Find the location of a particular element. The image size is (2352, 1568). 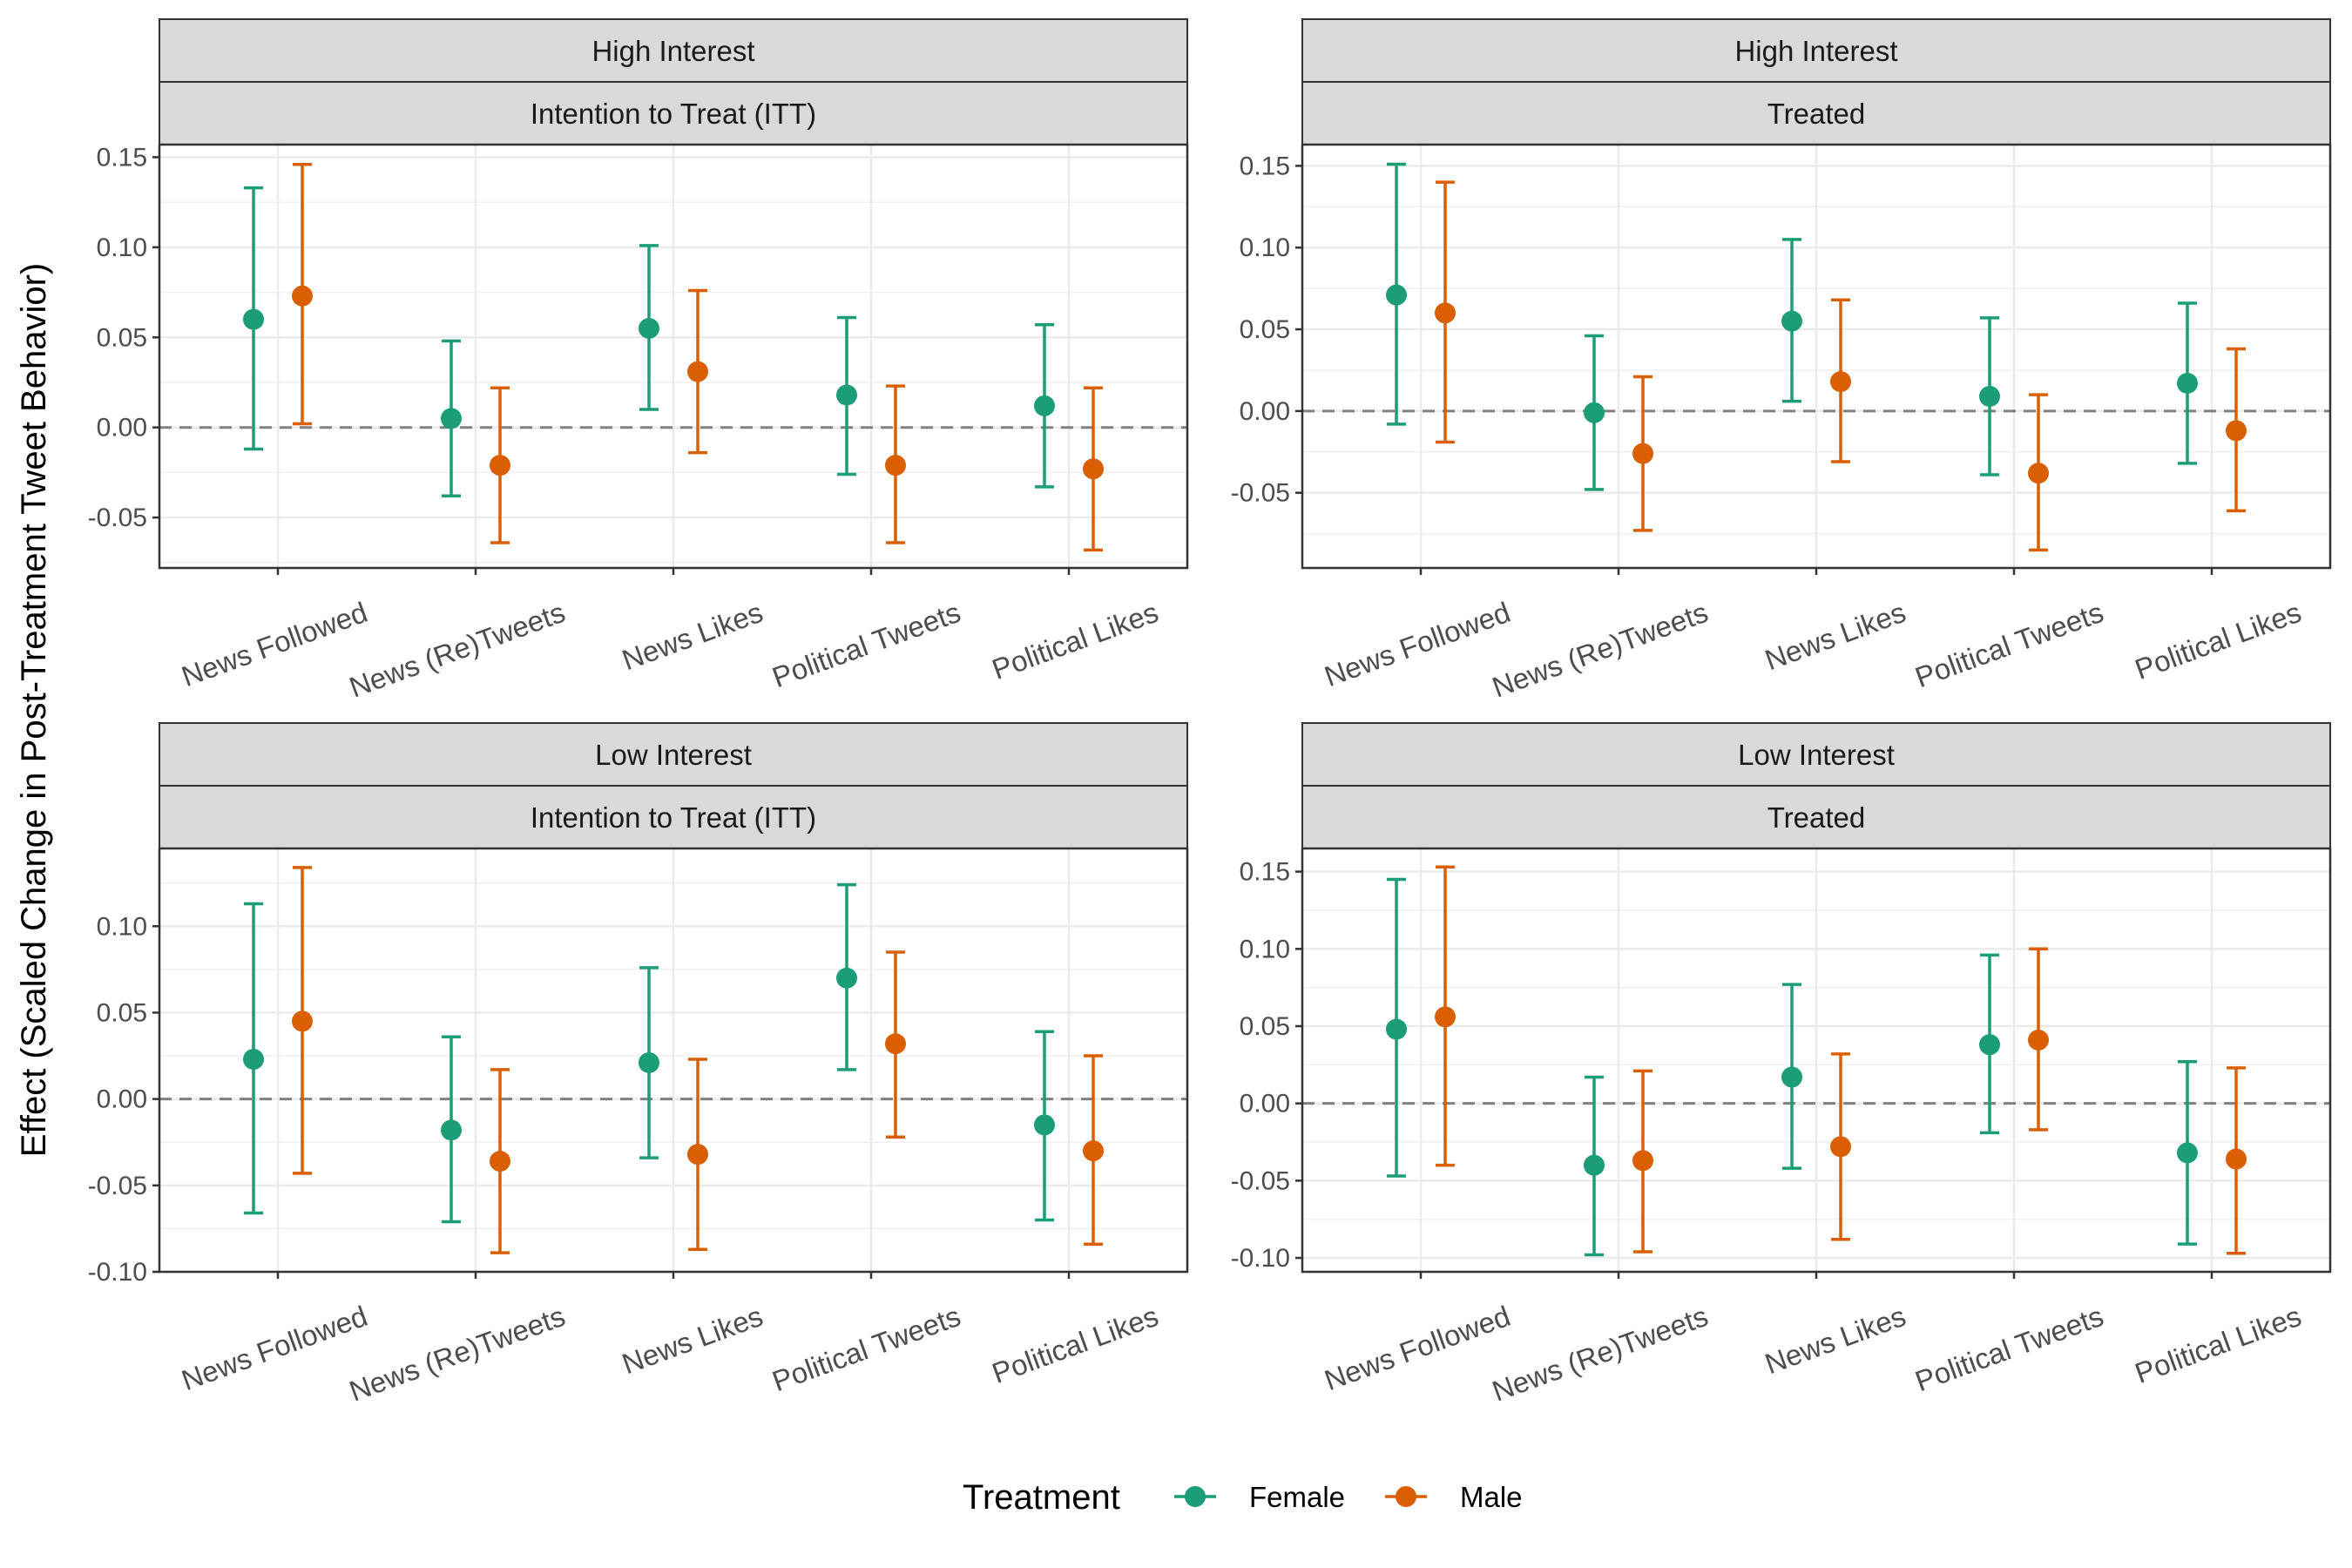

legend: Treatment Female Male is located at coordinates (1243, 1497).